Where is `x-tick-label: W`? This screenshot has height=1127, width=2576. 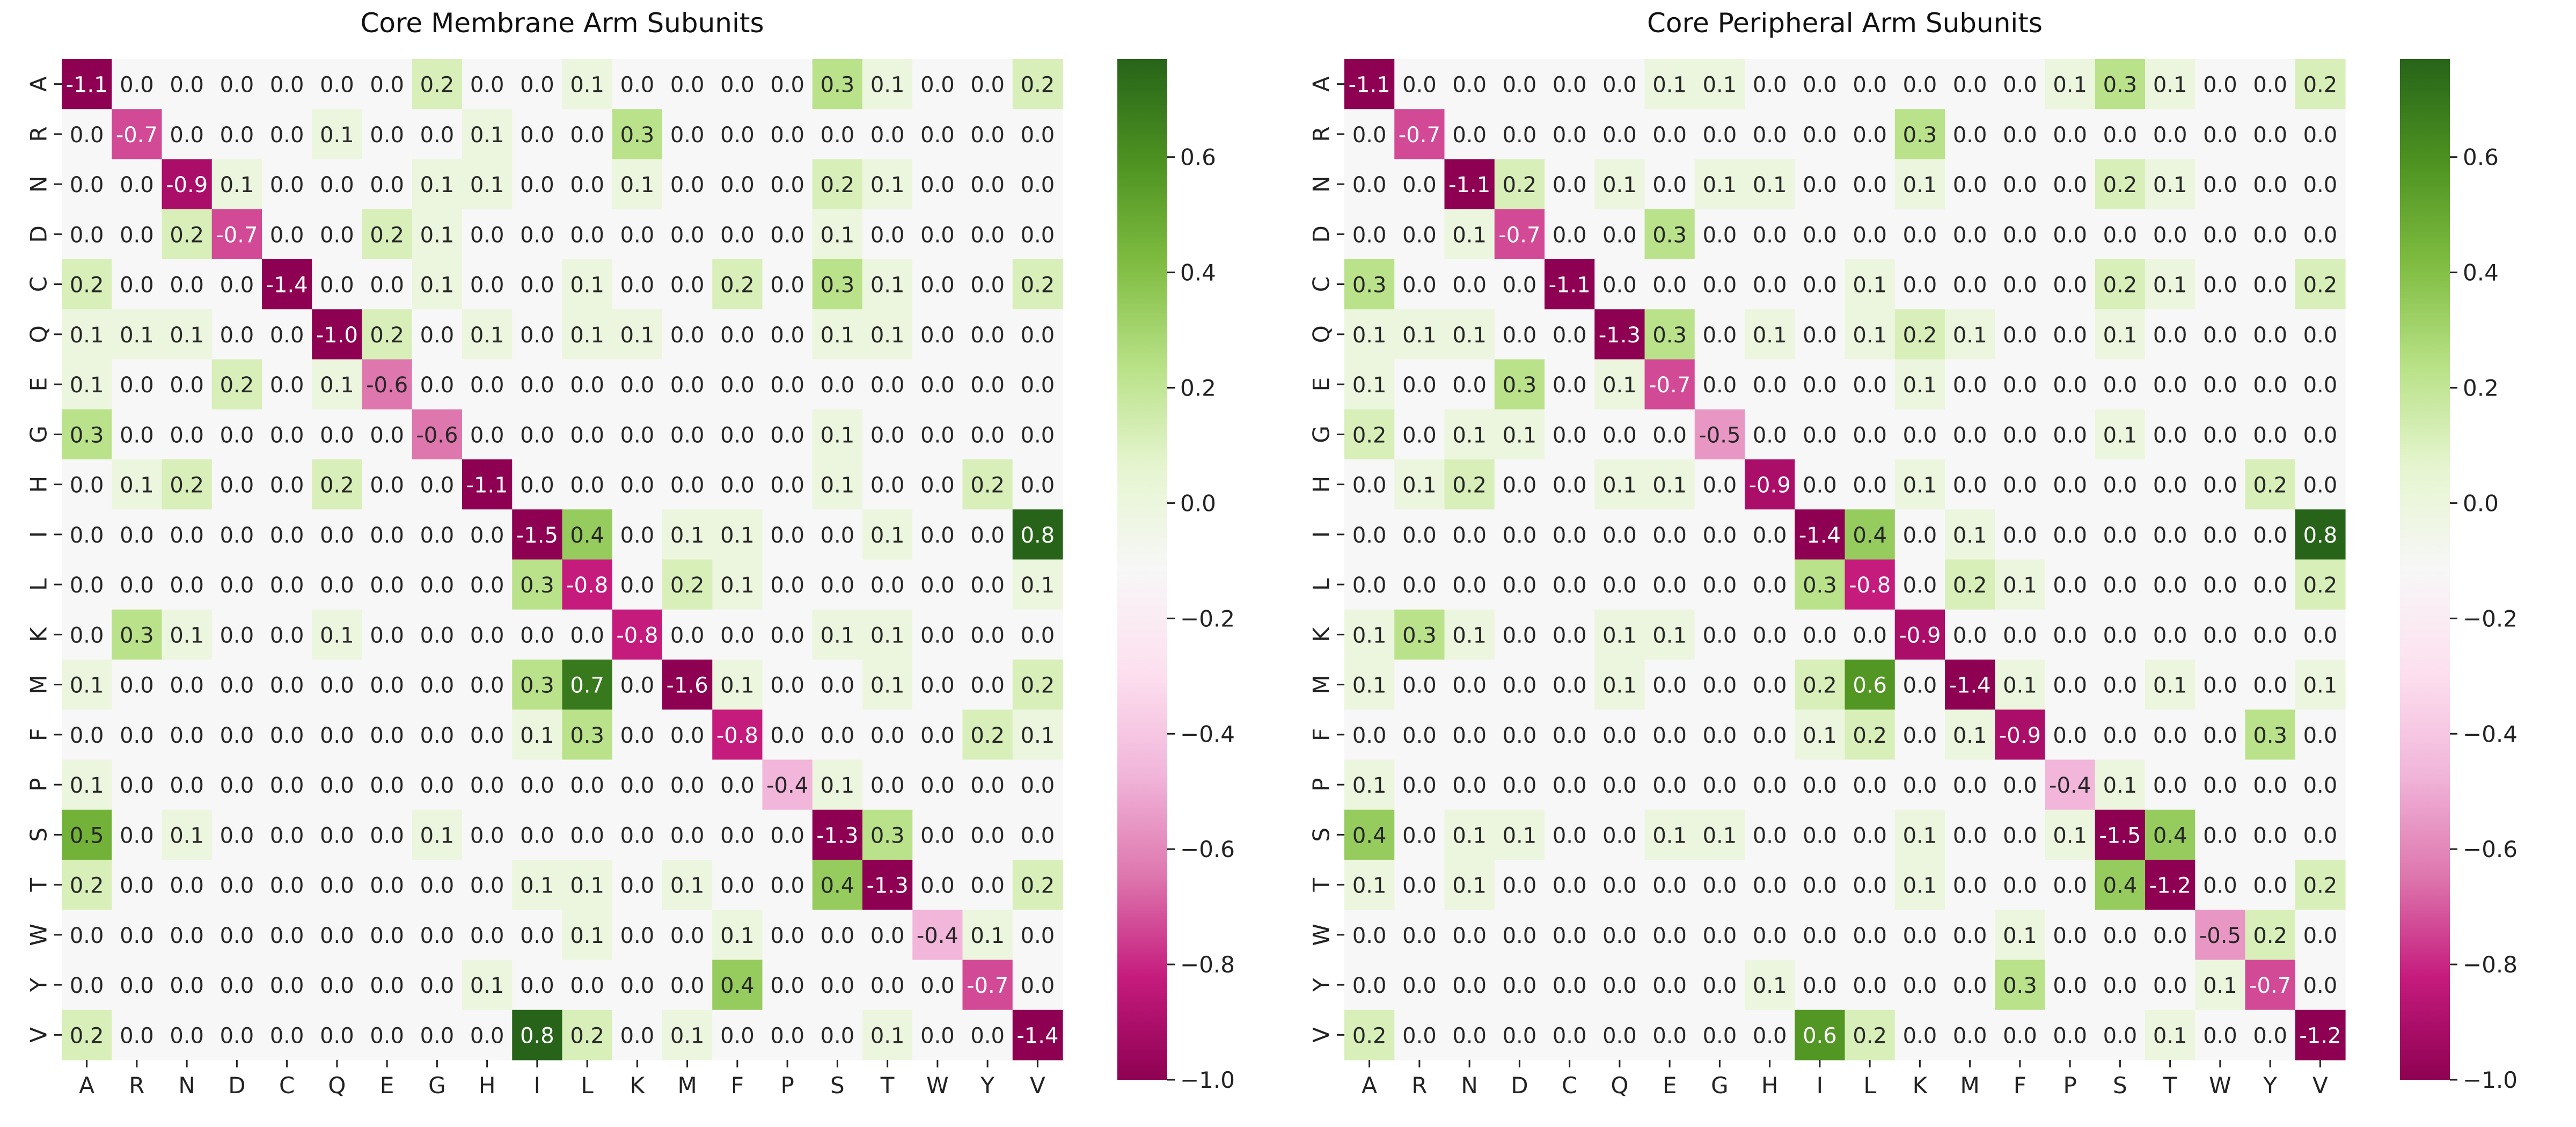 x-tick-label: W is located at coordinates (2220, 1085).